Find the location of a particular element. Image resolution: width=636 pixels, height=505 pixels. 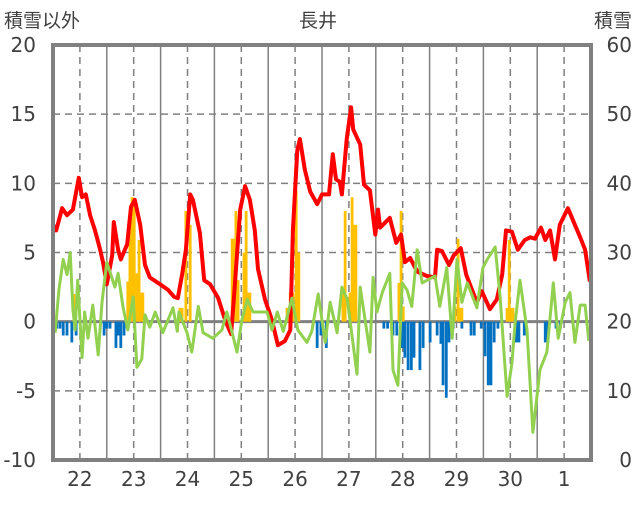

x-tick-label: 28 is located at coordinates (402, 479).